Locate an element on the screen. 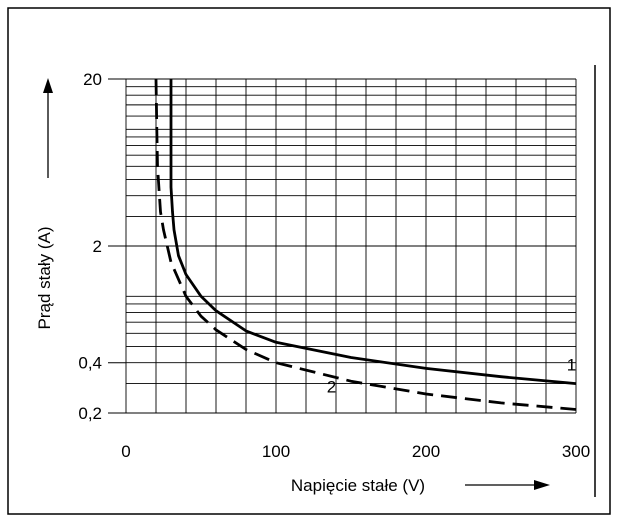 The width and height of the screenshot is (618, 522). x-axis-arrow-head is located at coordinates (542, 485).